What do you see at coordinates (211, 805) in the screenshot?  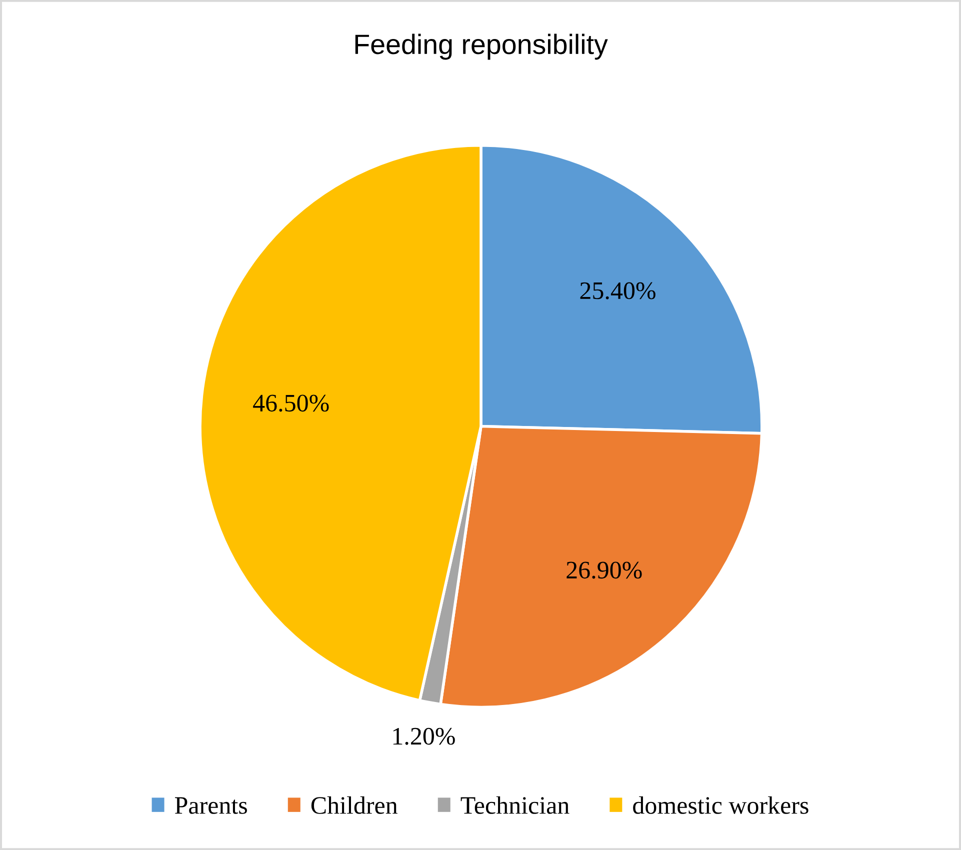 I see `legend-label: Parents` at bounding box center [211, 805].